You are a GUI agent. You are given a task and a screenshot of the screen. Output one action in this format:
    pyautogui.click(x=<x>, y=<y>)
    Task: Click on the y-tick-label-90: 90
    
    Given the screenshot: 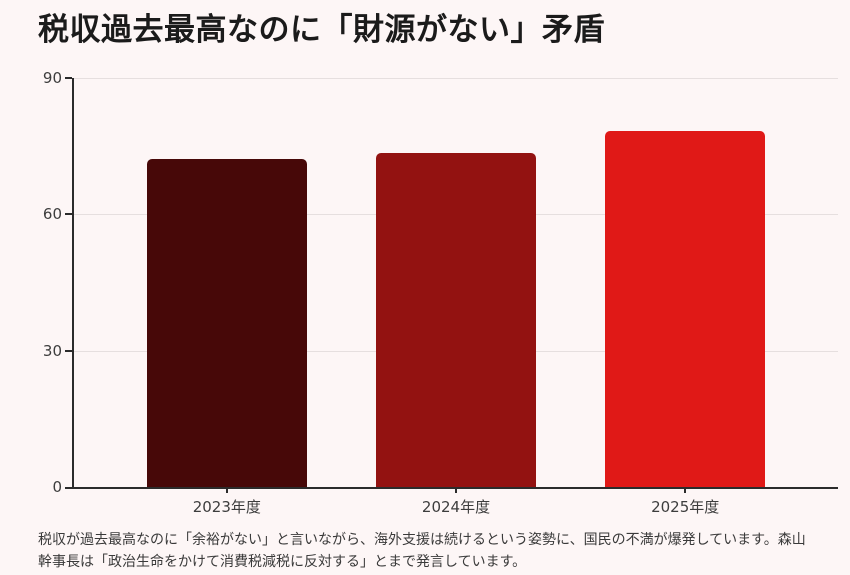 What is the action you would take?
    pyautogui.click(x=52, y=78)
    